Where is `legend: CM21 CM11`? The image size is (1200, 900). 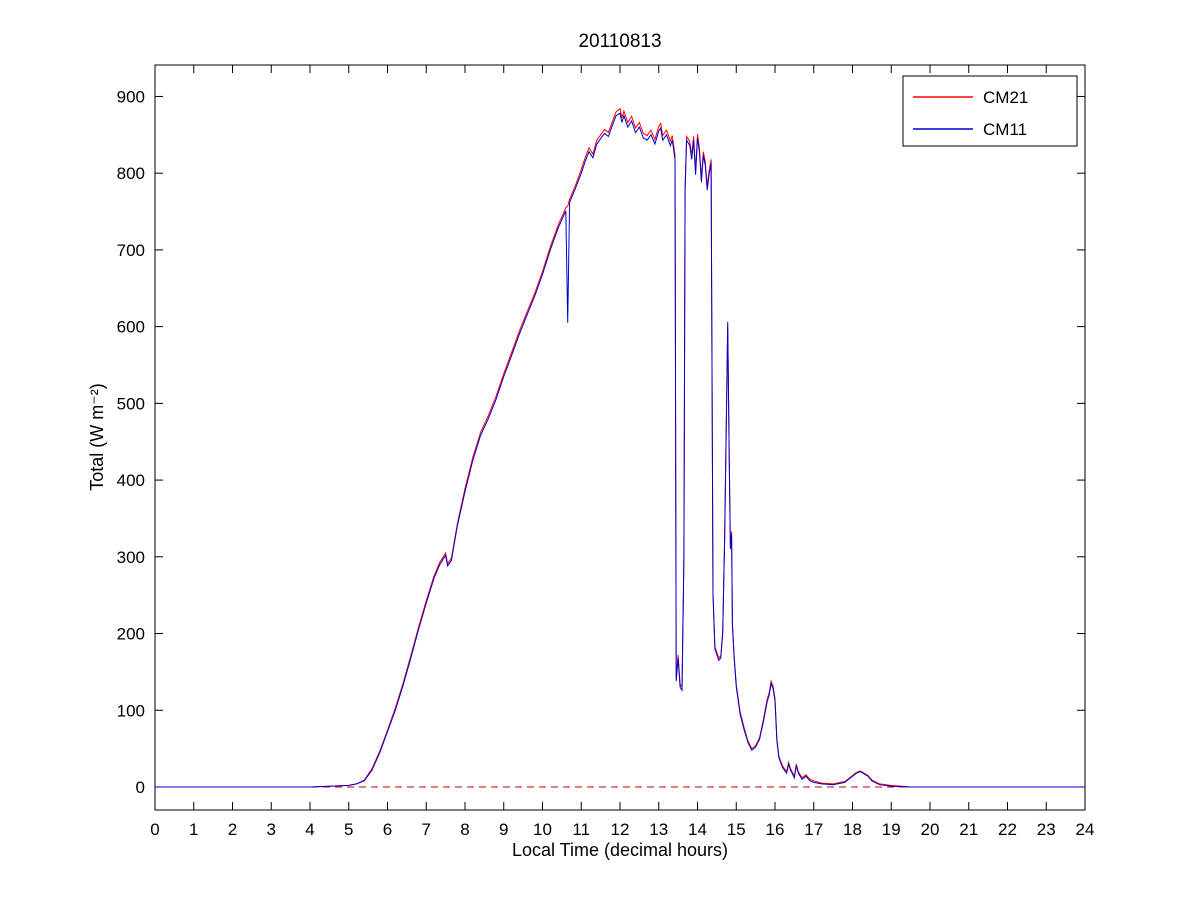 legend: CM21 CM11 is located at coordinates (990, 111).